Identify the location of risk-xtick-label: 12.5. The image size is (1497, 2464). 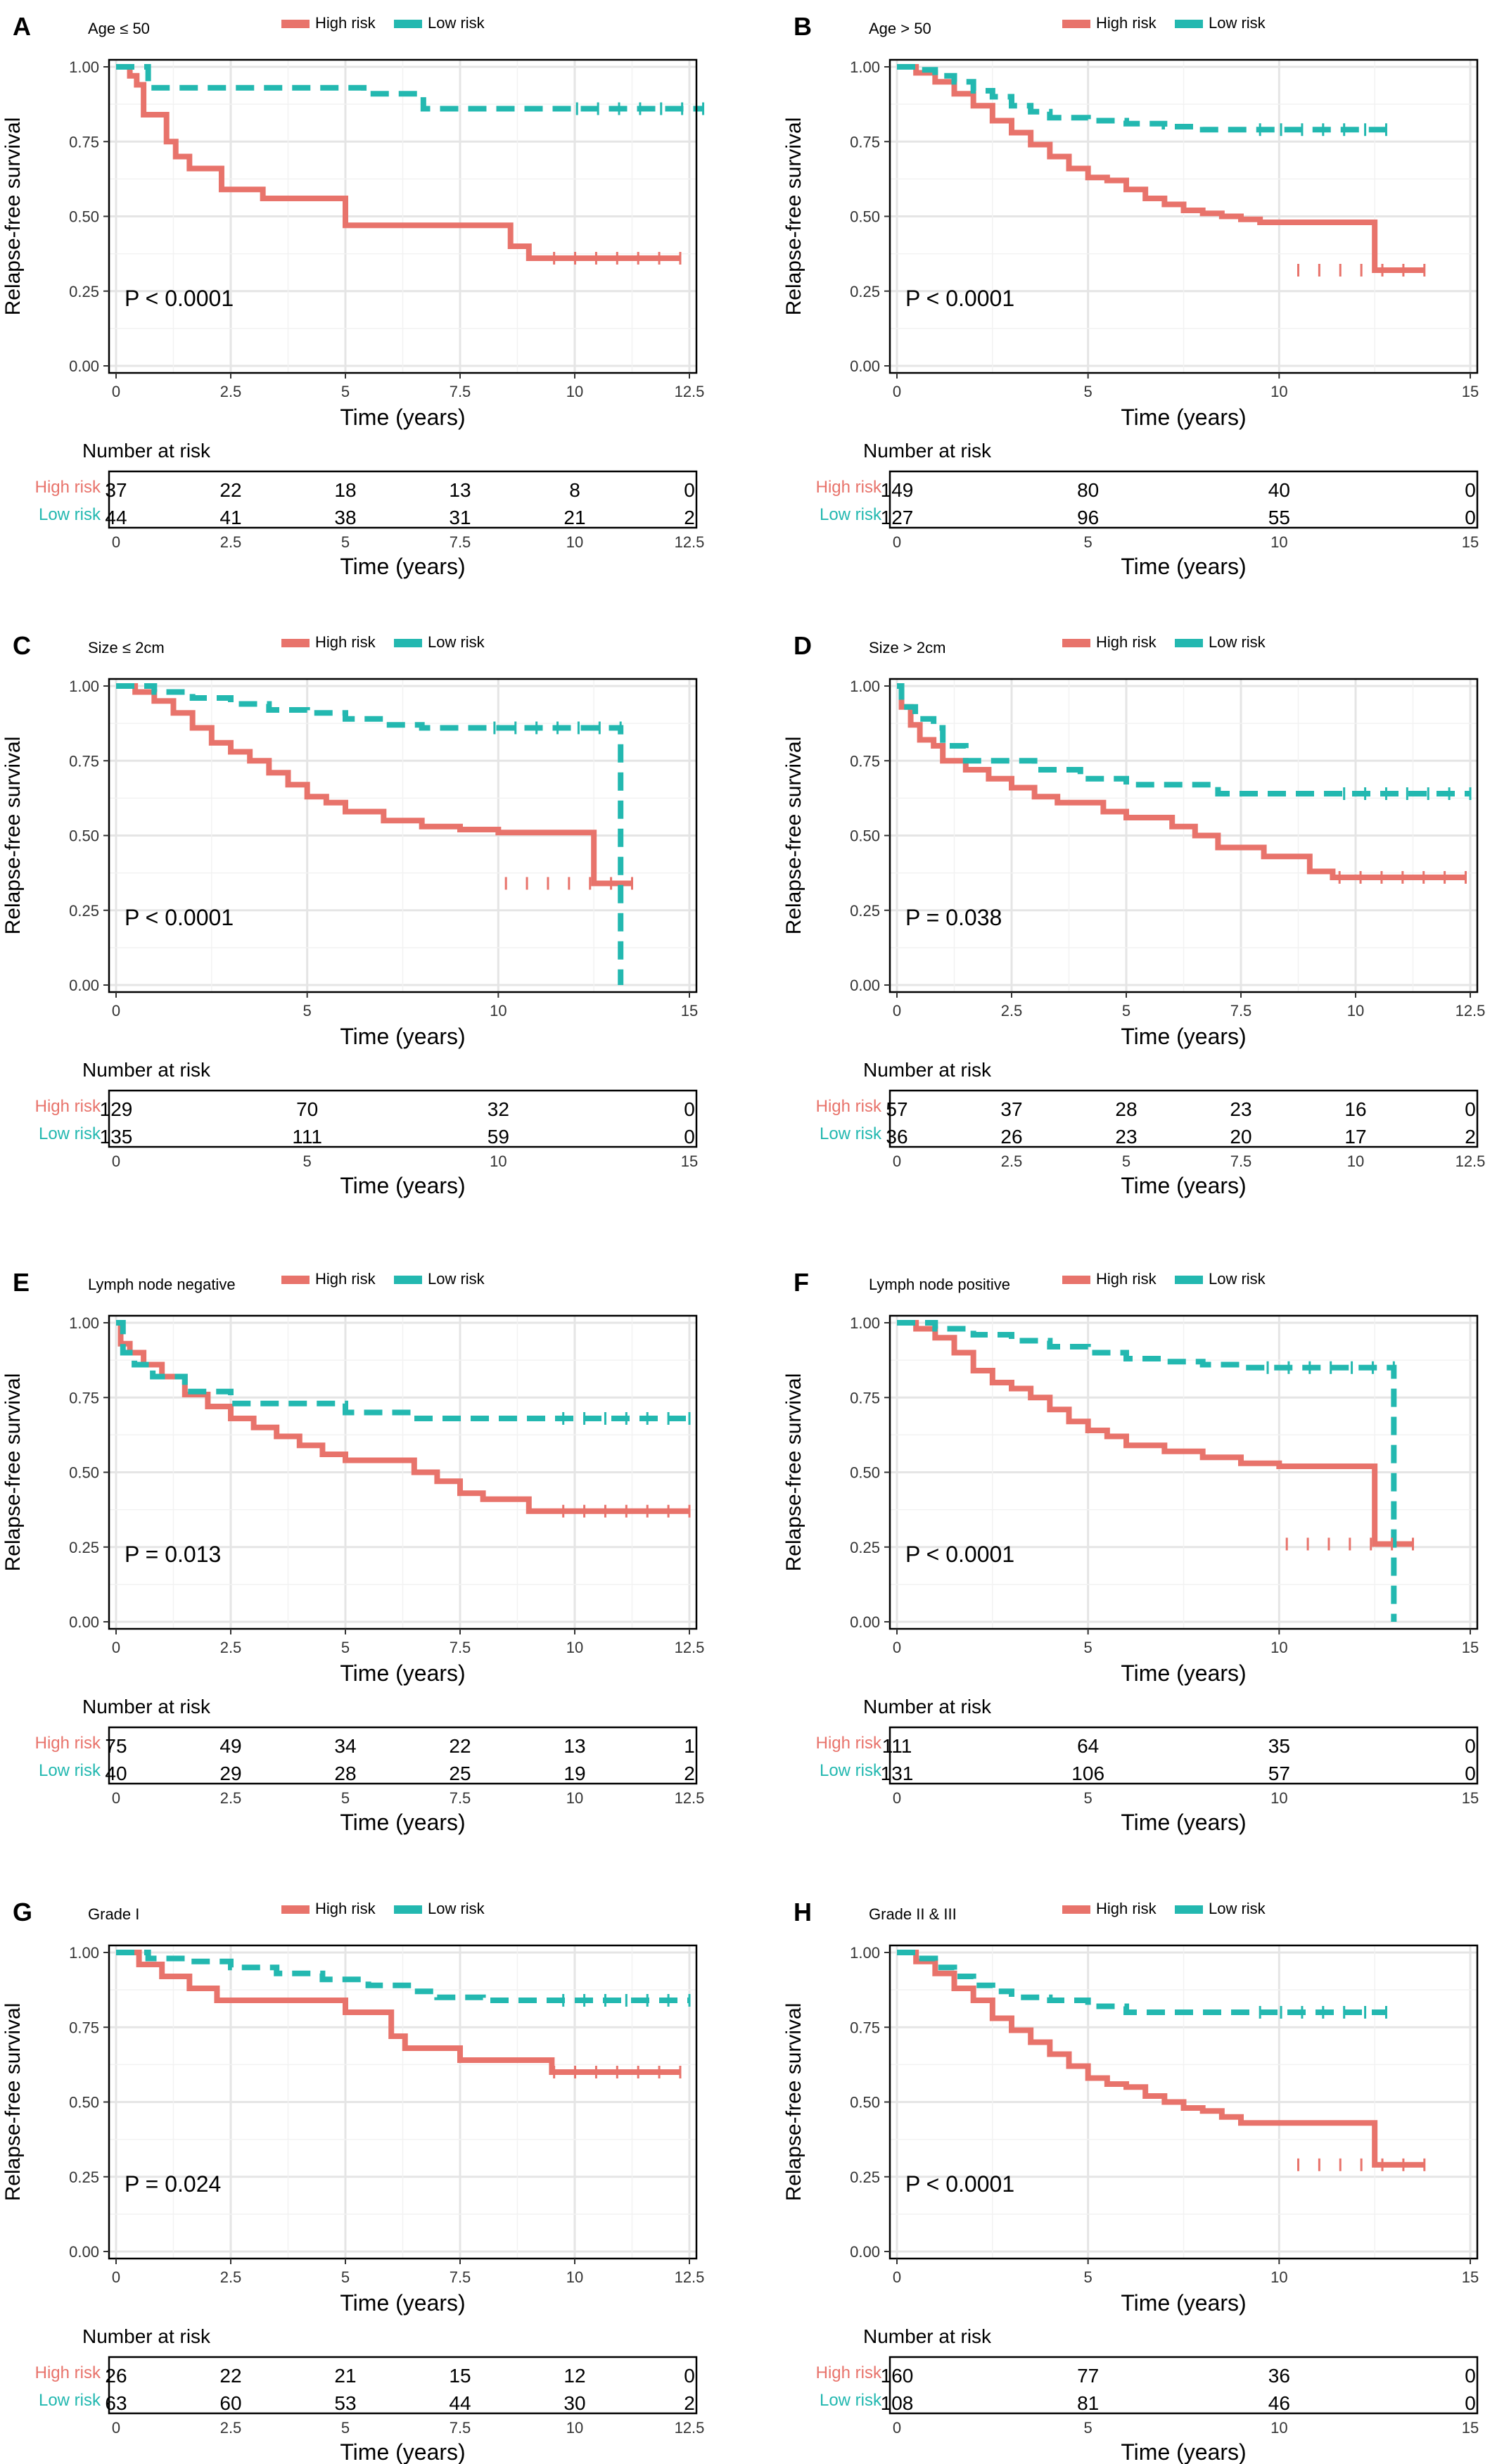
(1470, 1161).